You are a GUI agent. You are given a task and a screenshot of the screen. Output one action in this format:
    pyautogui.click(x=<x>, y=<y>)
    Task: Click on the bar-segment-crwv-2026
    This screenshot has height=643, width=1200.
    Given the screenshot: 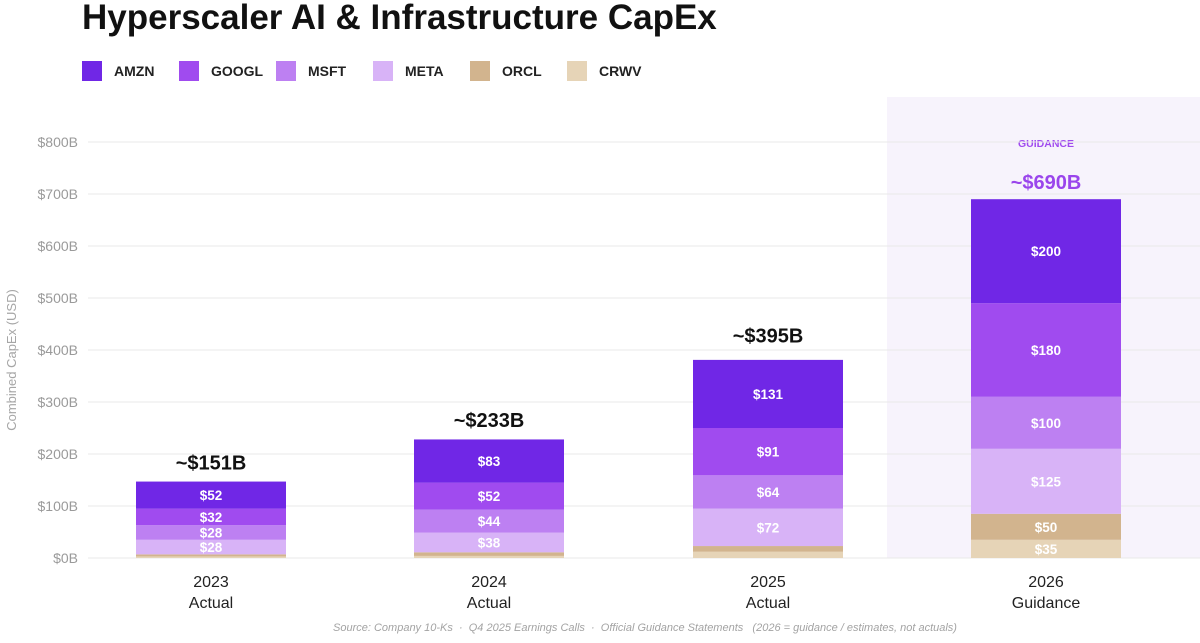 What is the action you would take?
    pyautogui.click(x=1046, y=548)
    